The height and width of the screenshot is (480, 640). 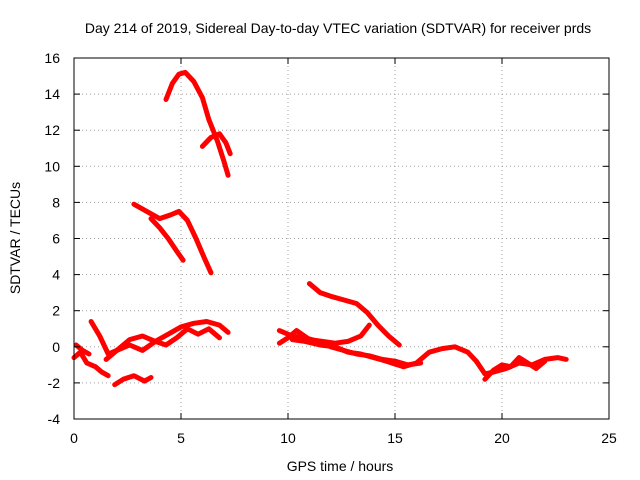 I want to click on y-tick-label: 0, so click(x=56, y=347).